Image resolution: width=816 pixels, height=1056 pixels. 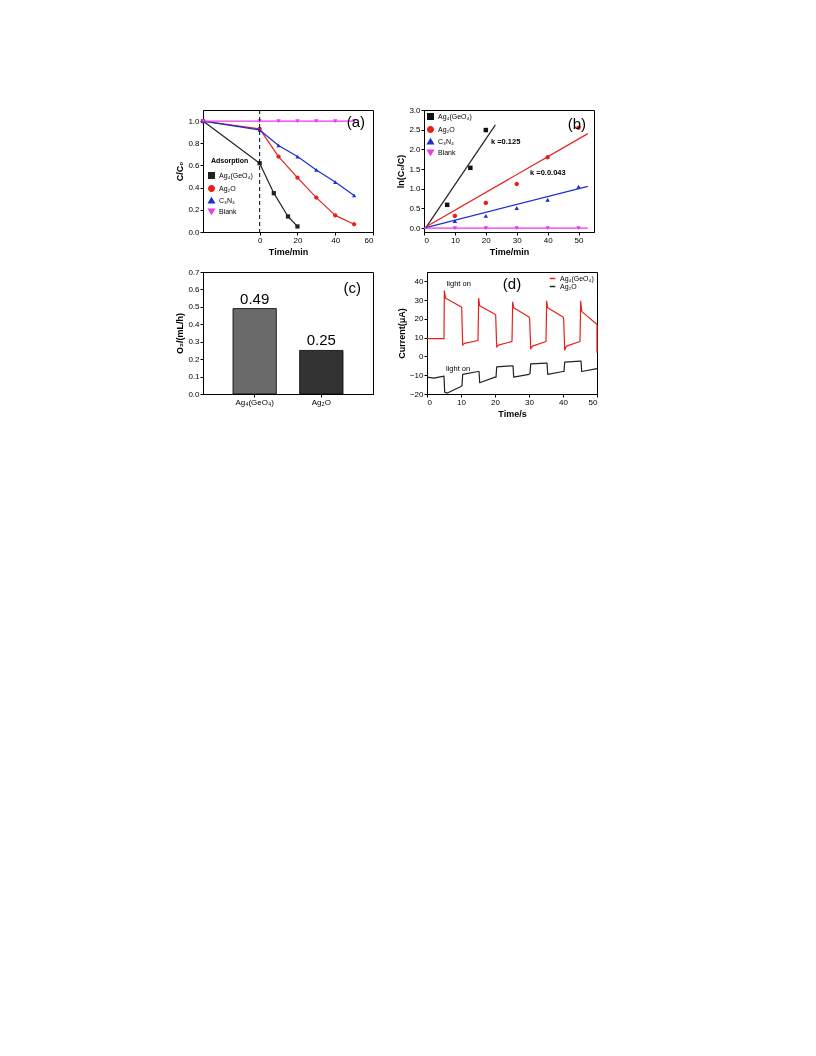 I want to click on data-label: 0.49, so click(x=255, y=298).